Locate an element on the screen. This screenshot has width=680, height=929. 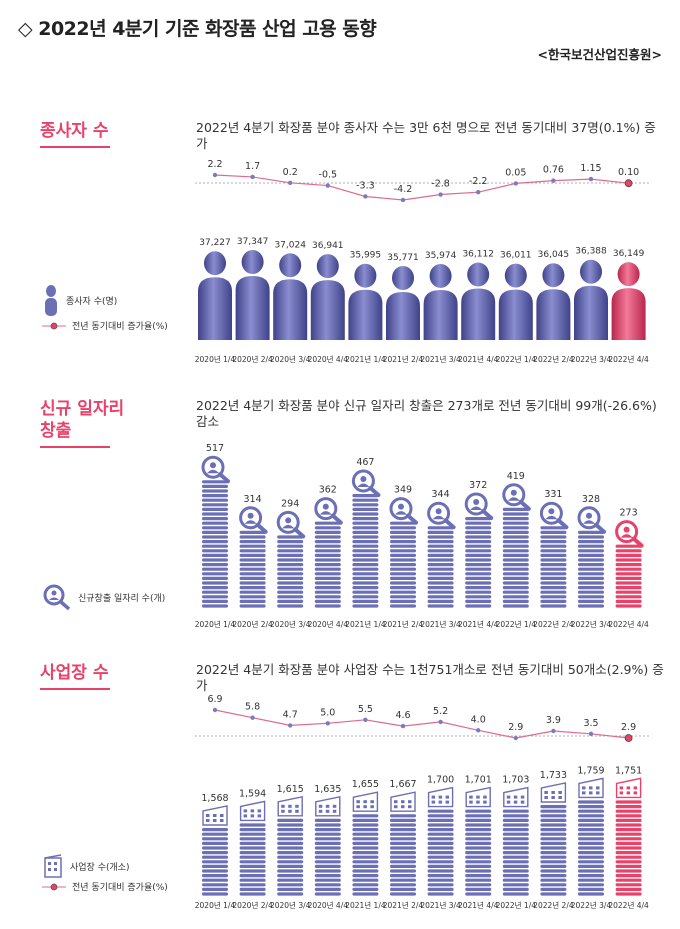
rate-label: -4.2 is located at coordinates (403, 189).